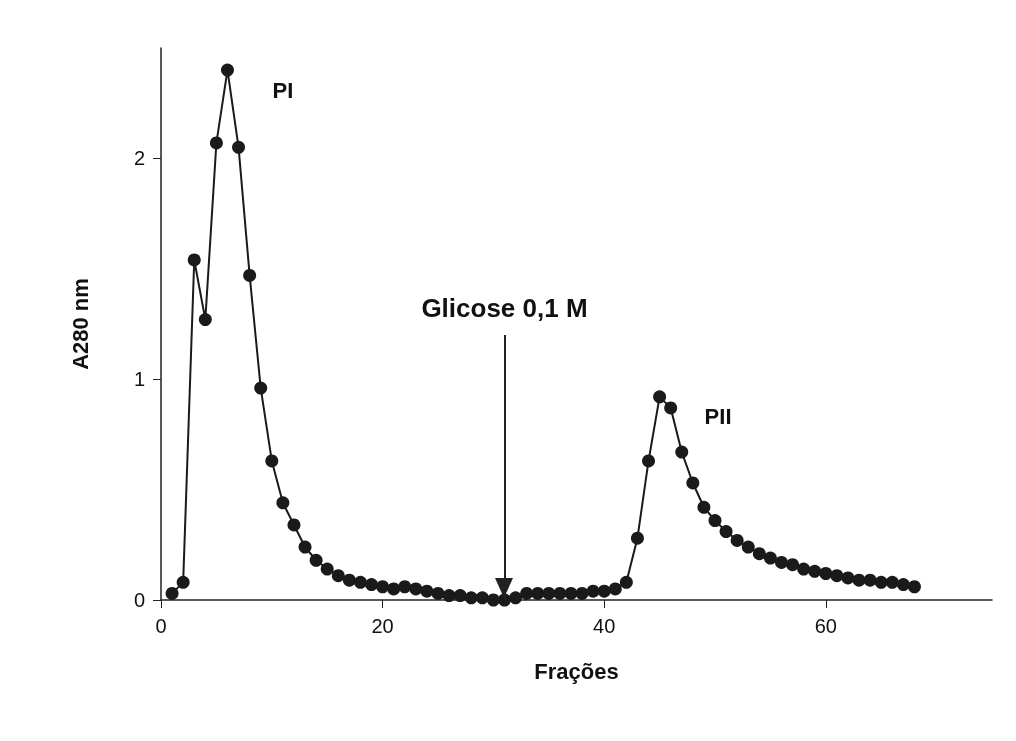 The height and width of the screenshot is (741, 1016). What do you see at coordinates (604, 626) in the screenshot?
I see `x-tick-label: 40` at bounding box center [604, 626].